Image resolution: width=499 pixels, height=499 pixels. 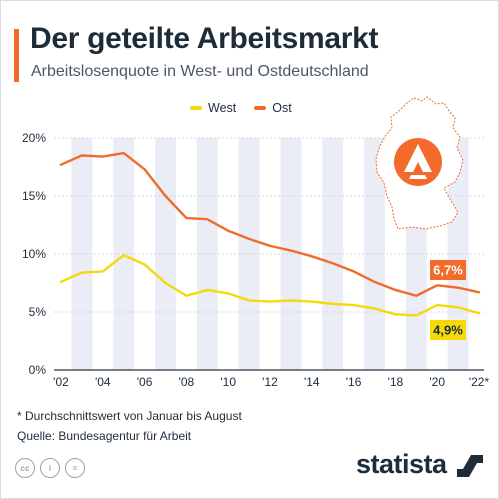 I want to click on attribution-icon: i, so click(x=50, y=468).